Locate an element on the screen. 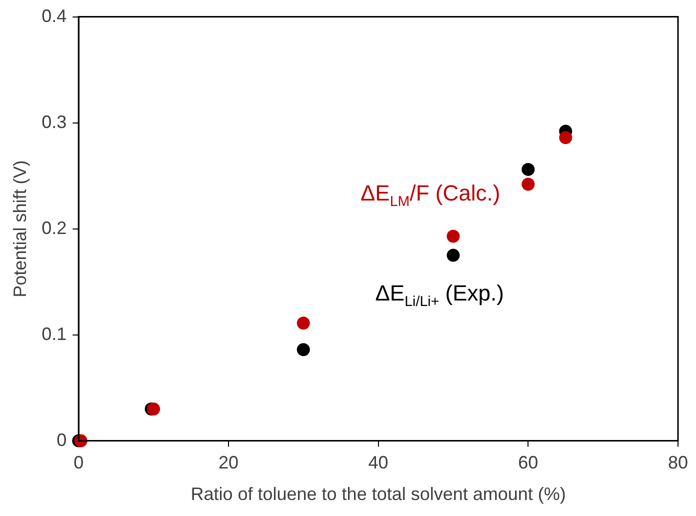 Image resolution: width=696 pixels, height=516 pixels. y-tick-label: 0.1 is located at coordinates (54, 334).